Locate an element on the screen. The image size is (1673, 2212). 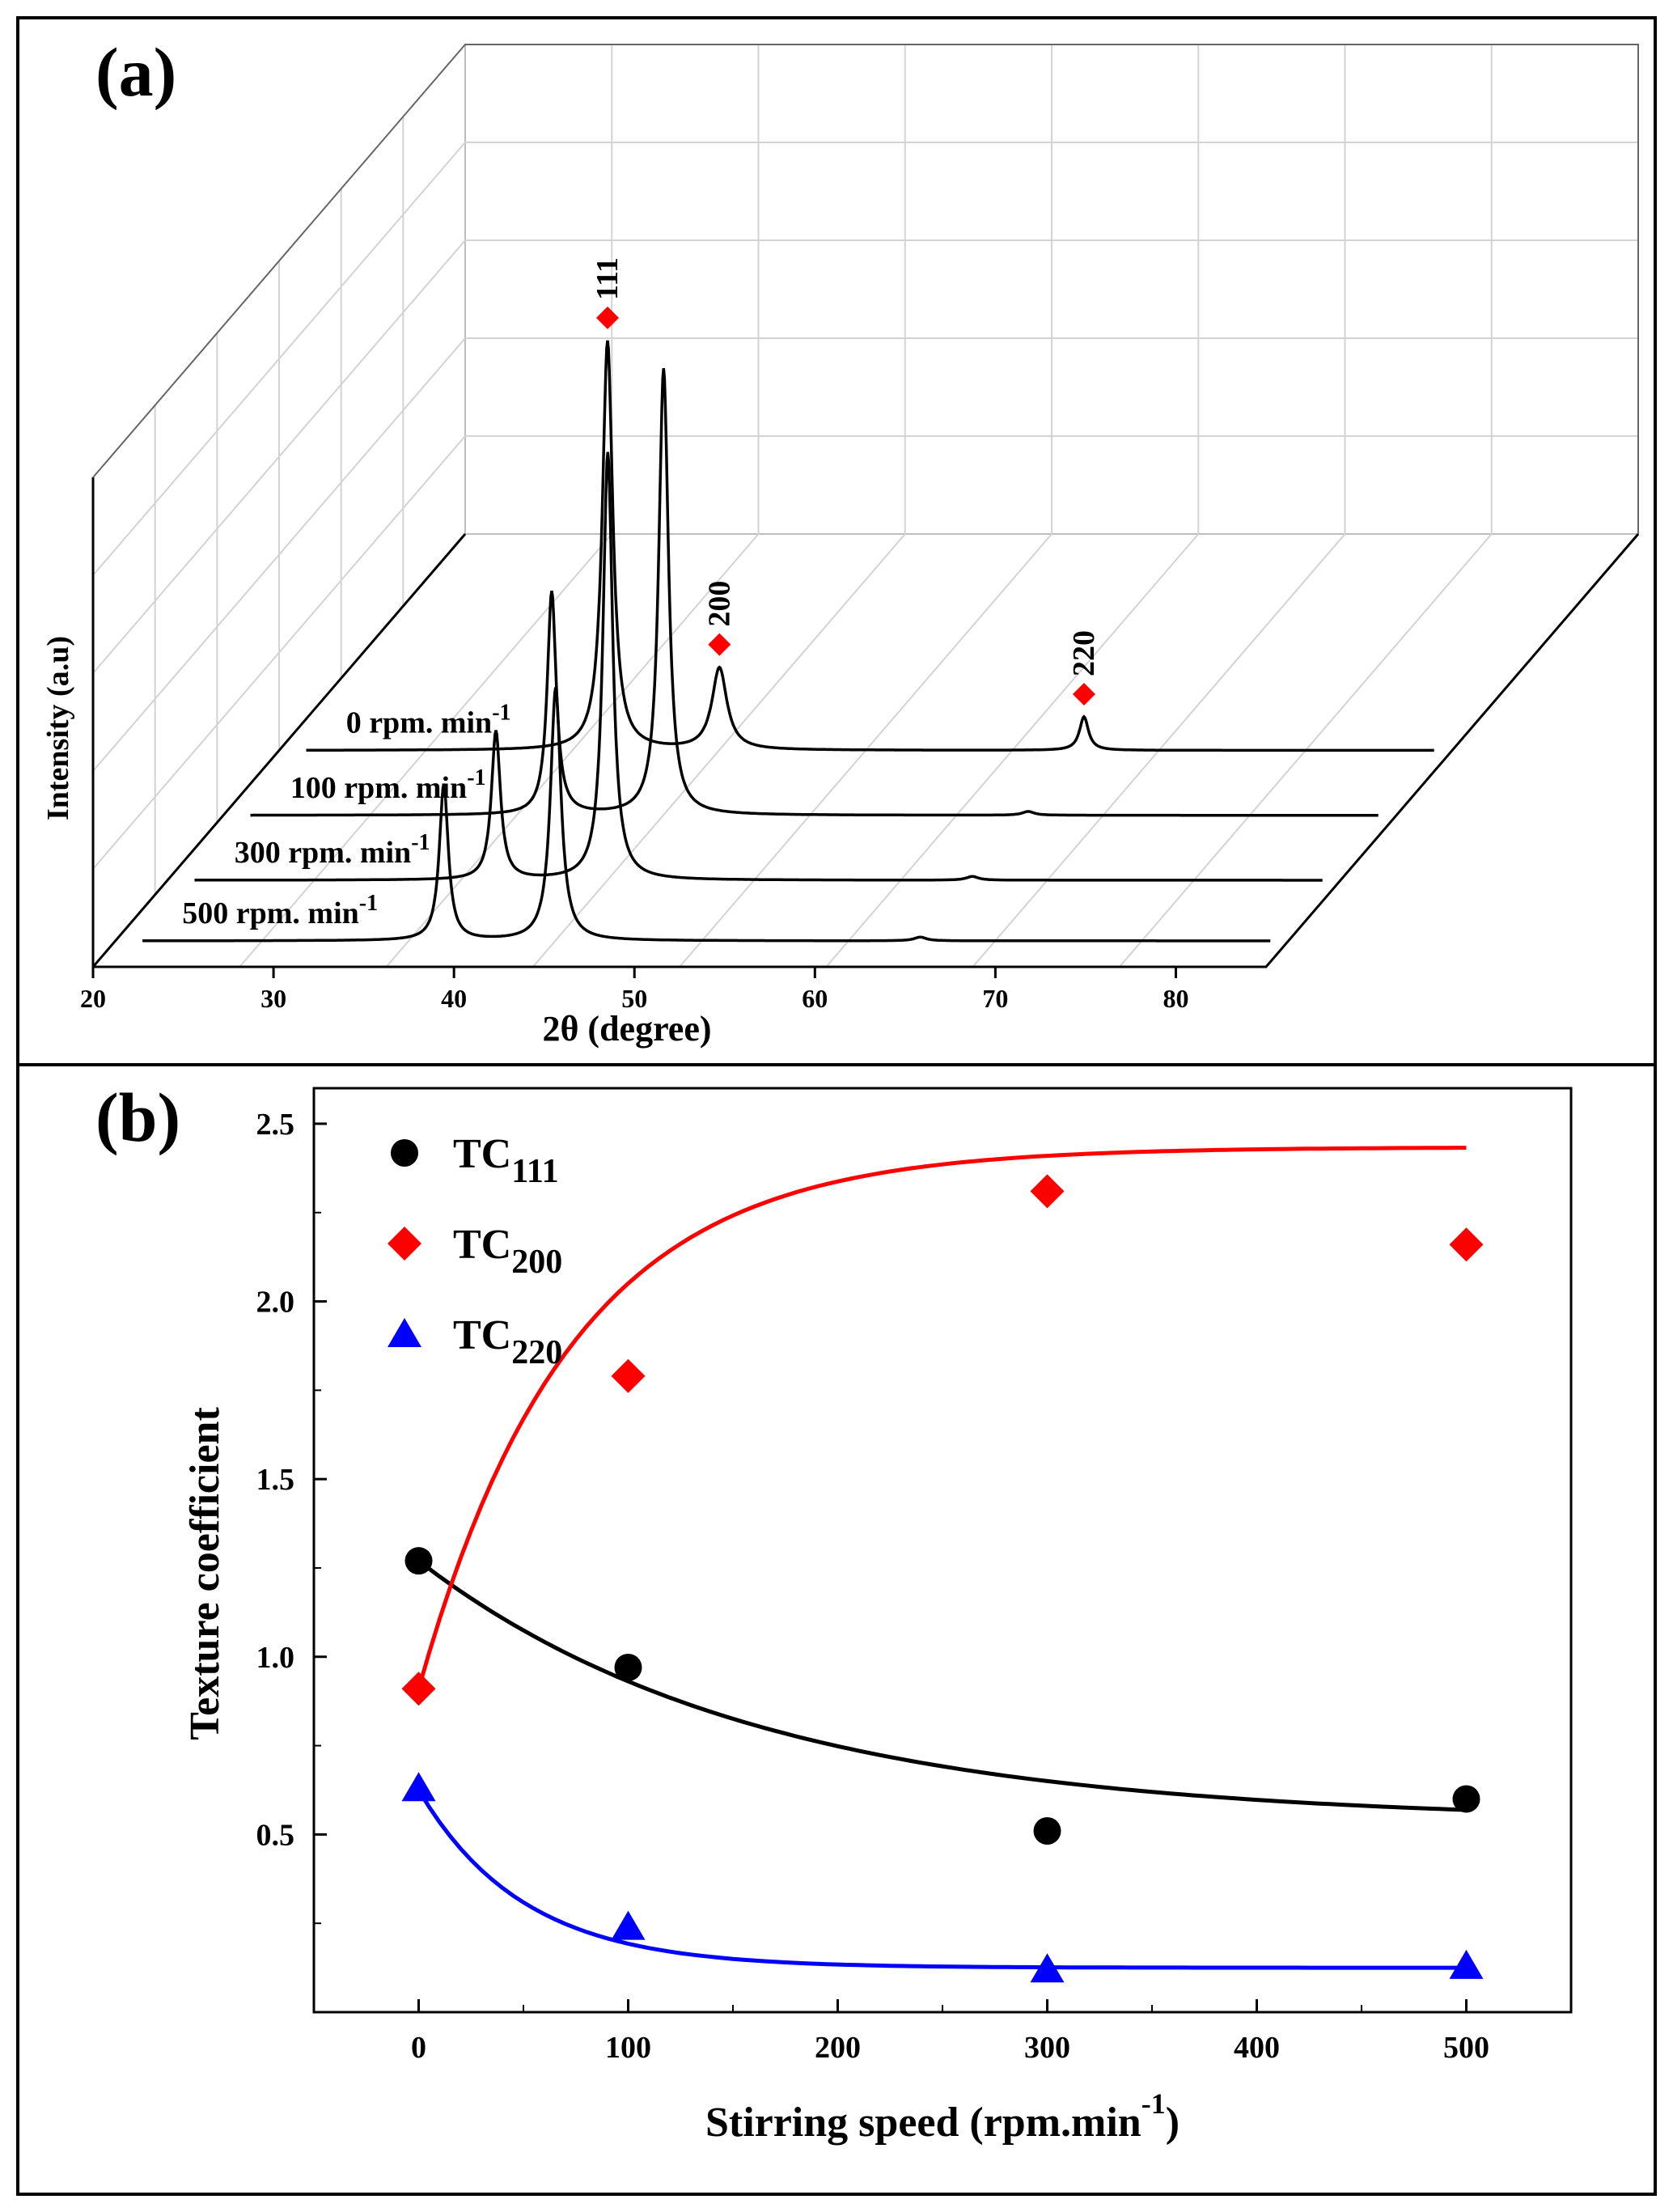
x-tick-label-a: 70 is located at coordinates (995, 998).